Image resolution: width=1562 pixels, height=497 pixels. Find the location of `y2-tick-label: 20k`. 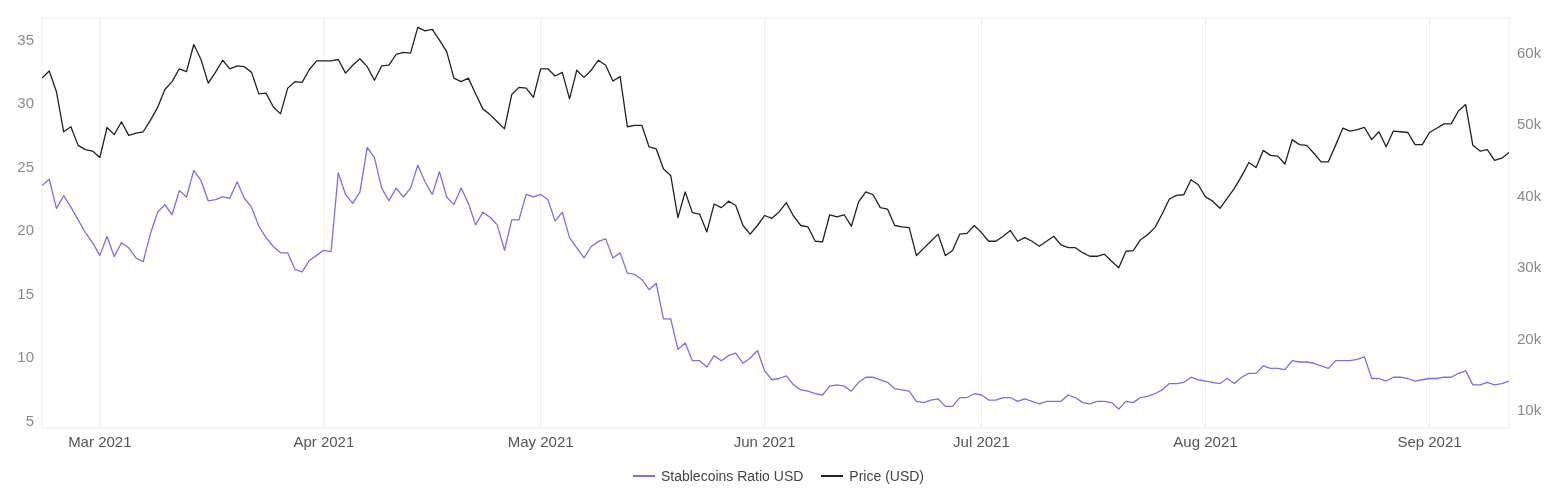

y2-tick-label: 20k is located at coordinates (1529, 338).